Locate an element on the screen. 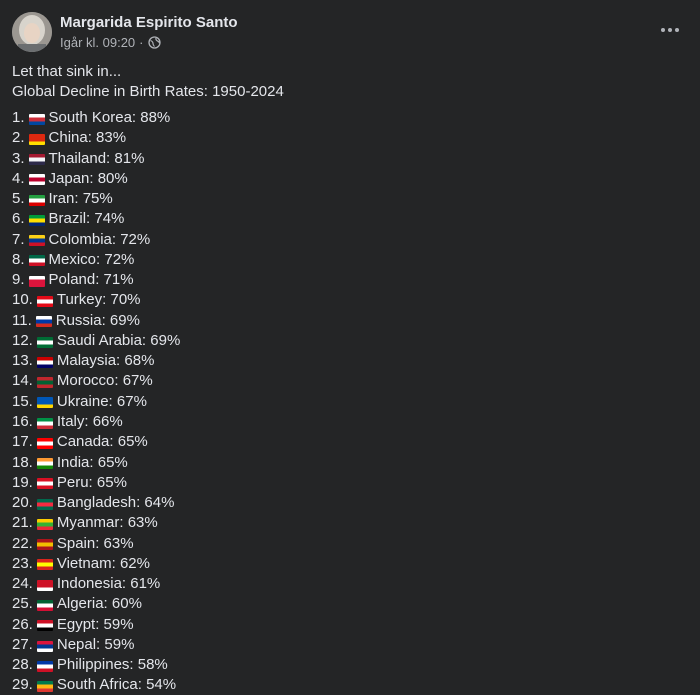 The width and height of the screenshot is (700, 695). list-item: 26. Egypt: 59% is located at coordinates (96, 625).